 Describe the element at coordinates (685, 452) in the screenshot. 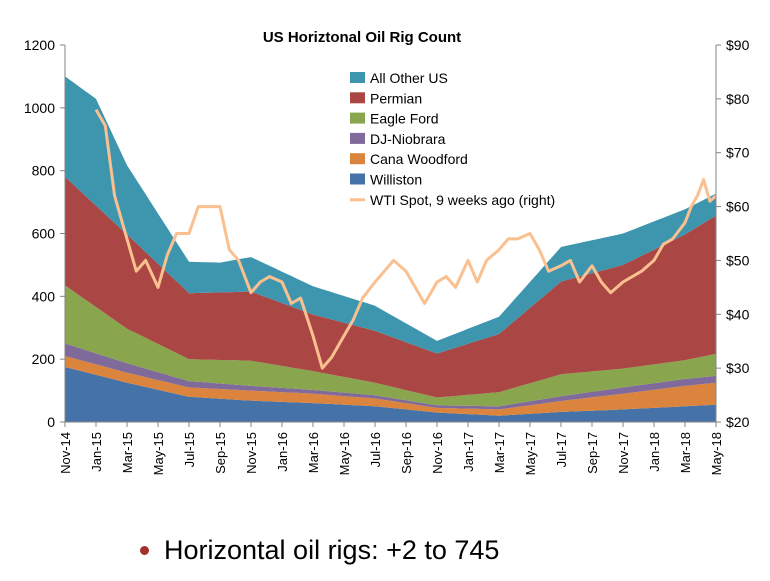

I see `x-tick-label: Mar-18` at that location.